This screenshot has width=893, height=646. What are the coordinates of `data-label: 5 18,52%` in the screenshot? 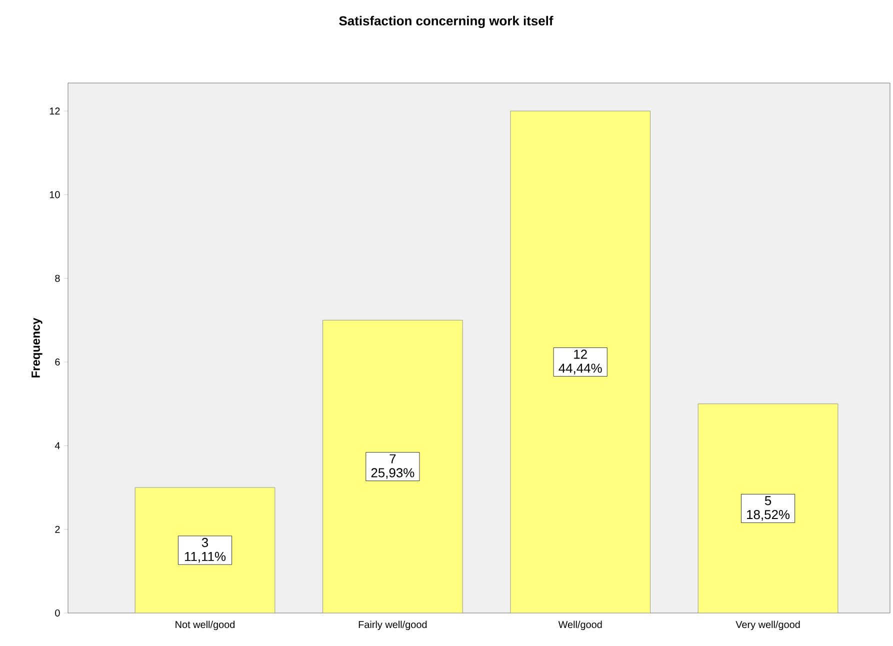 It's located at (768, 508).